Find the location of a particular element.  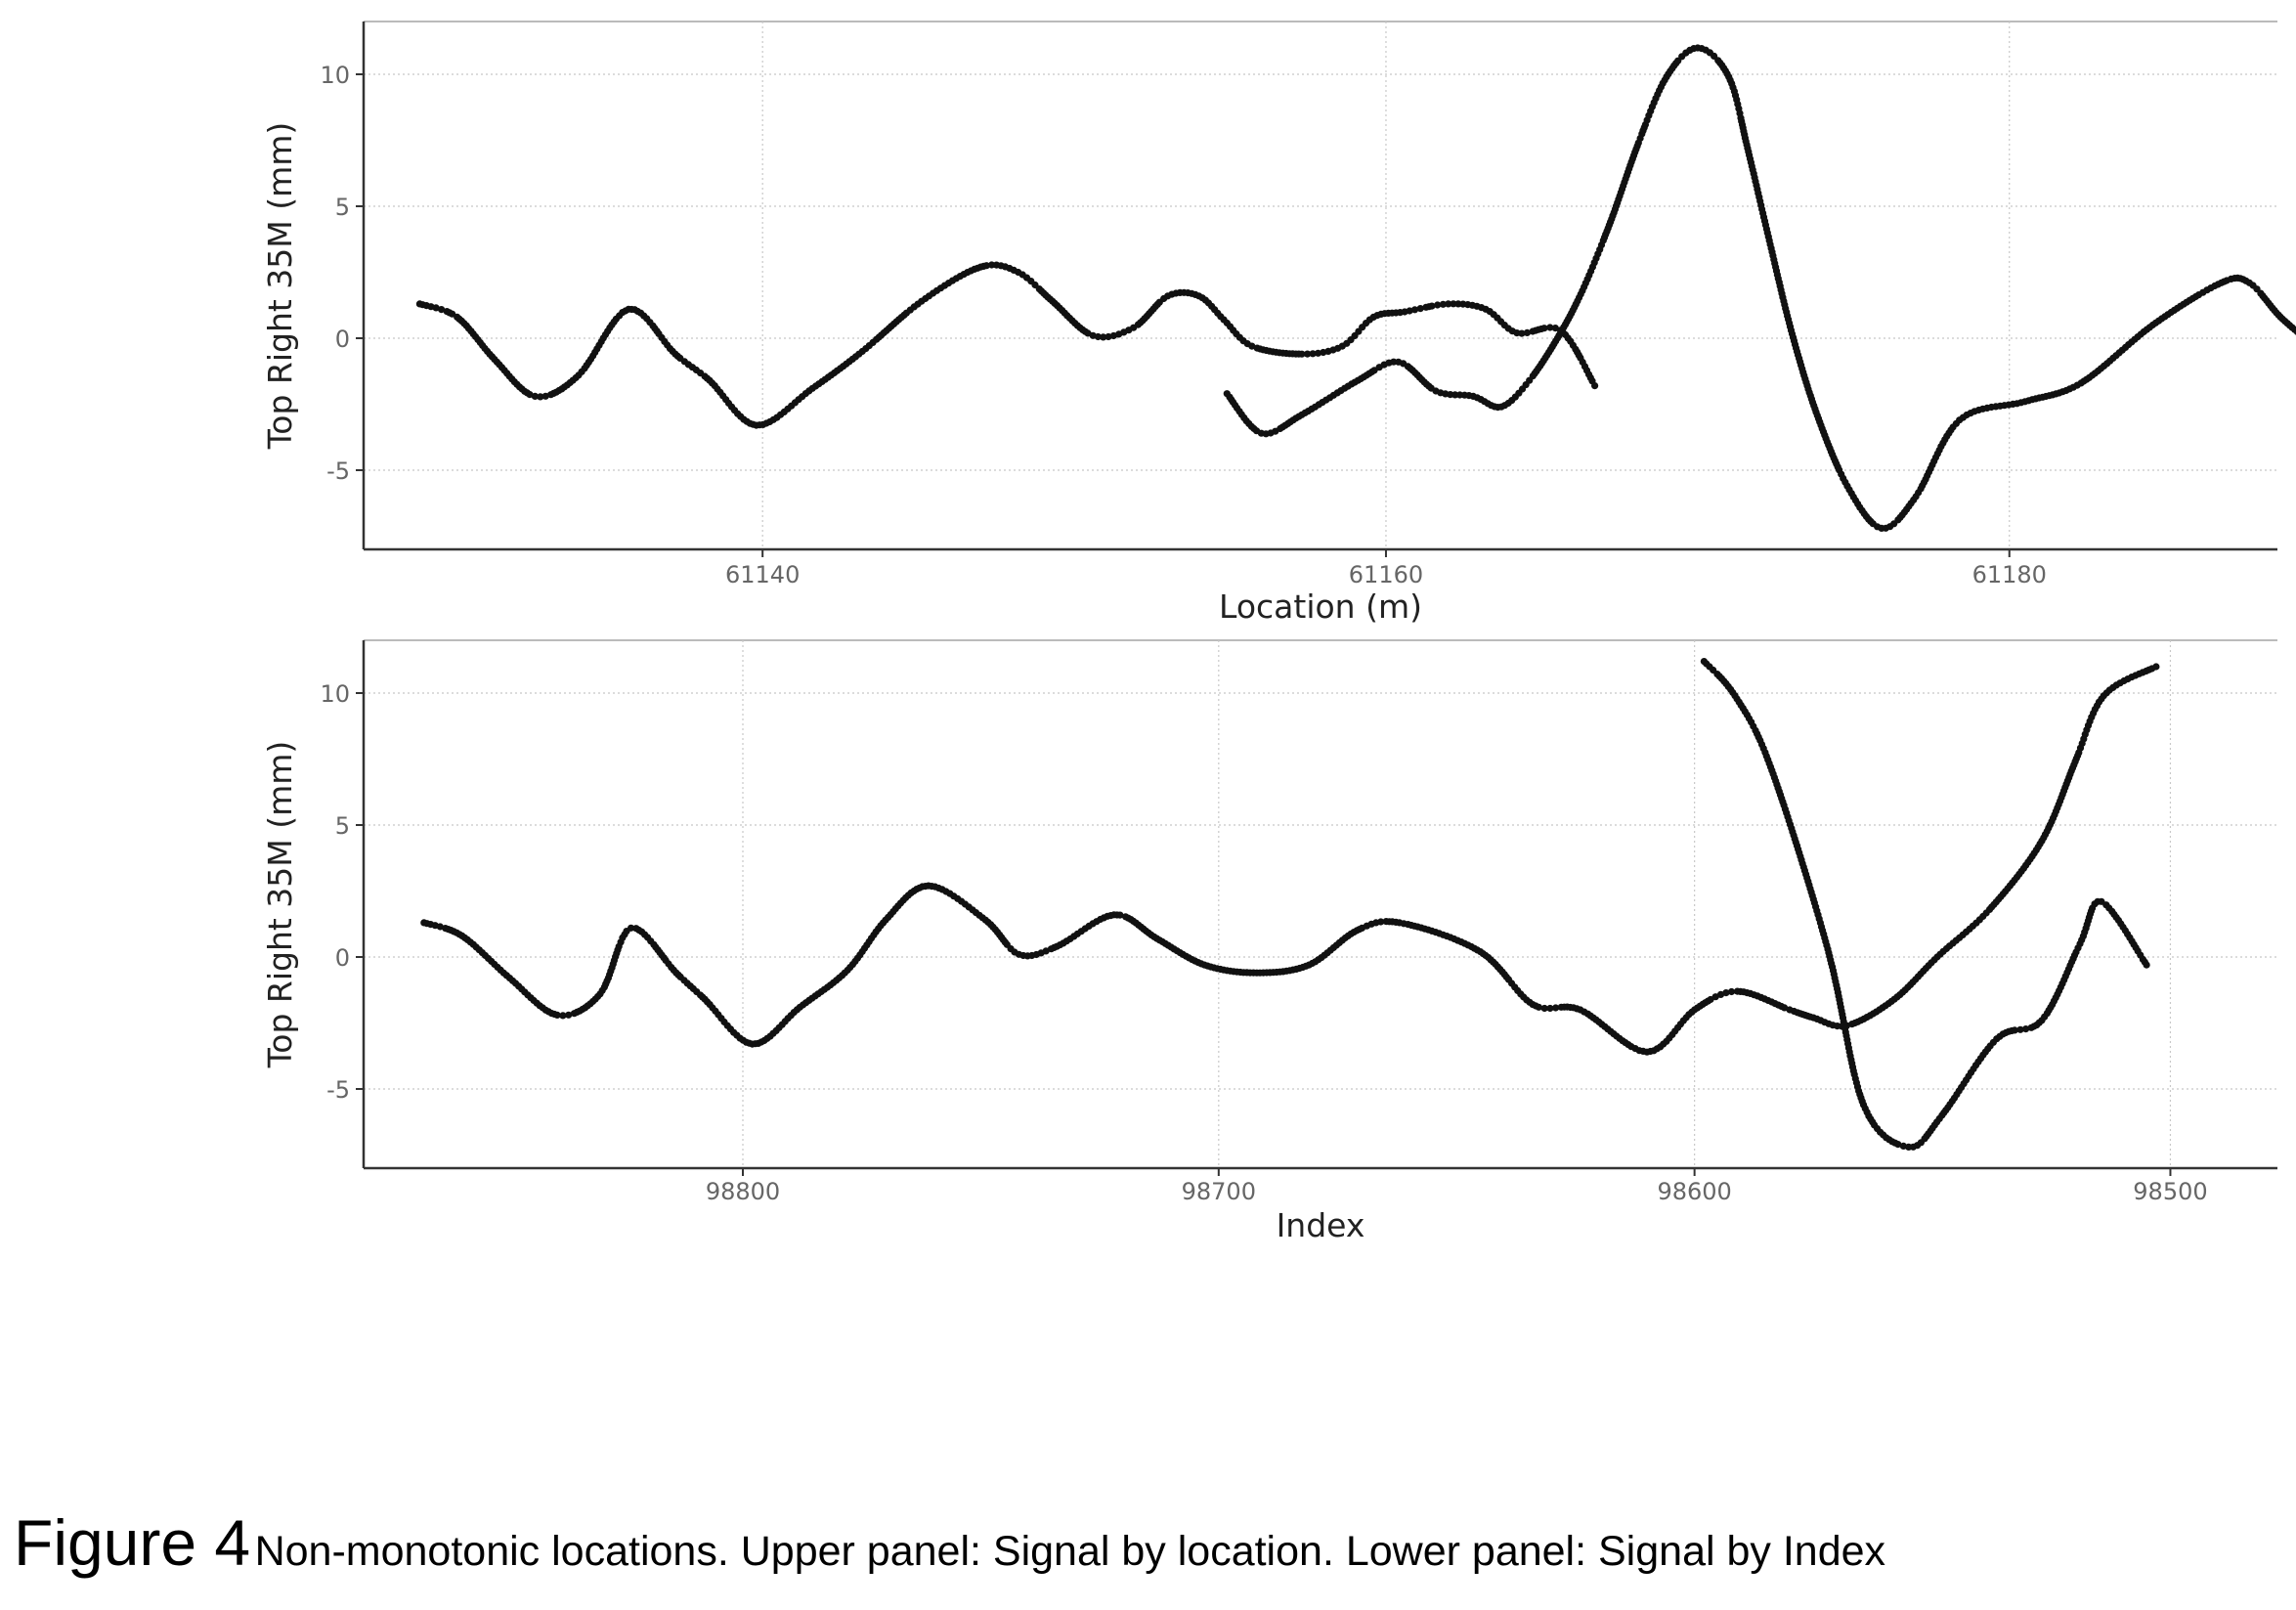

x-tick-label: 61180 is located at coordinates (2009, 574).